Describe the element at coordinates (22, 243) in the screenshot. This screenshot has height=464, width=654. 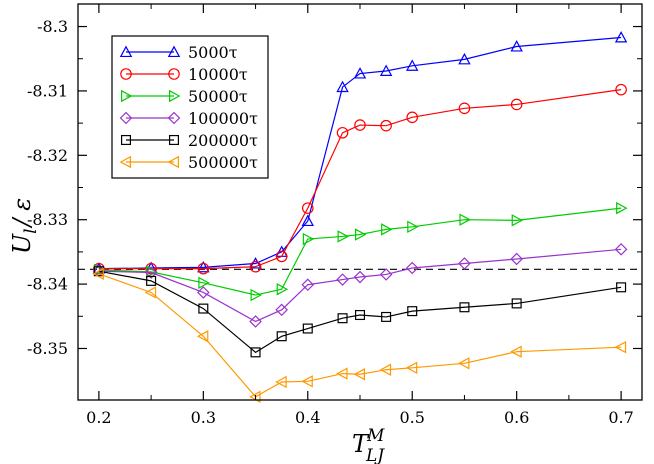
I see `y-axis-title-main: U` at that location.